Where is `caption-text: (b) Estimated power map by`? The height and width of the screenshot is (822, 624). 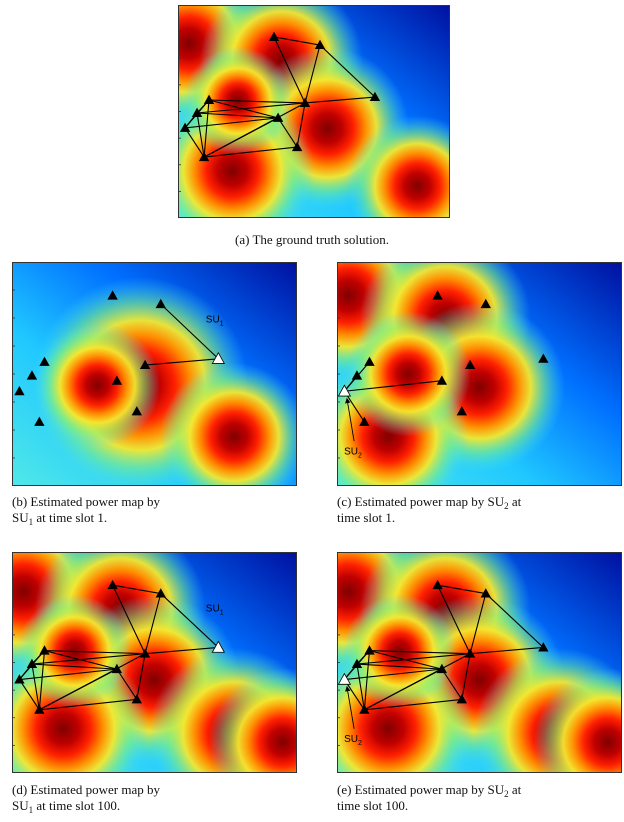
caption-text: (b) Estimated power map by is located at coordinates (86, 501).